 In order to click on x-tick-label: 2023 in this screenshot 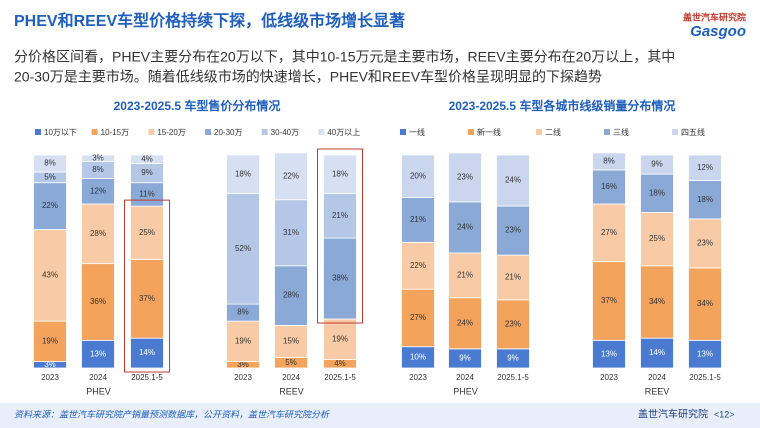, I will do `click(243, 377)`.